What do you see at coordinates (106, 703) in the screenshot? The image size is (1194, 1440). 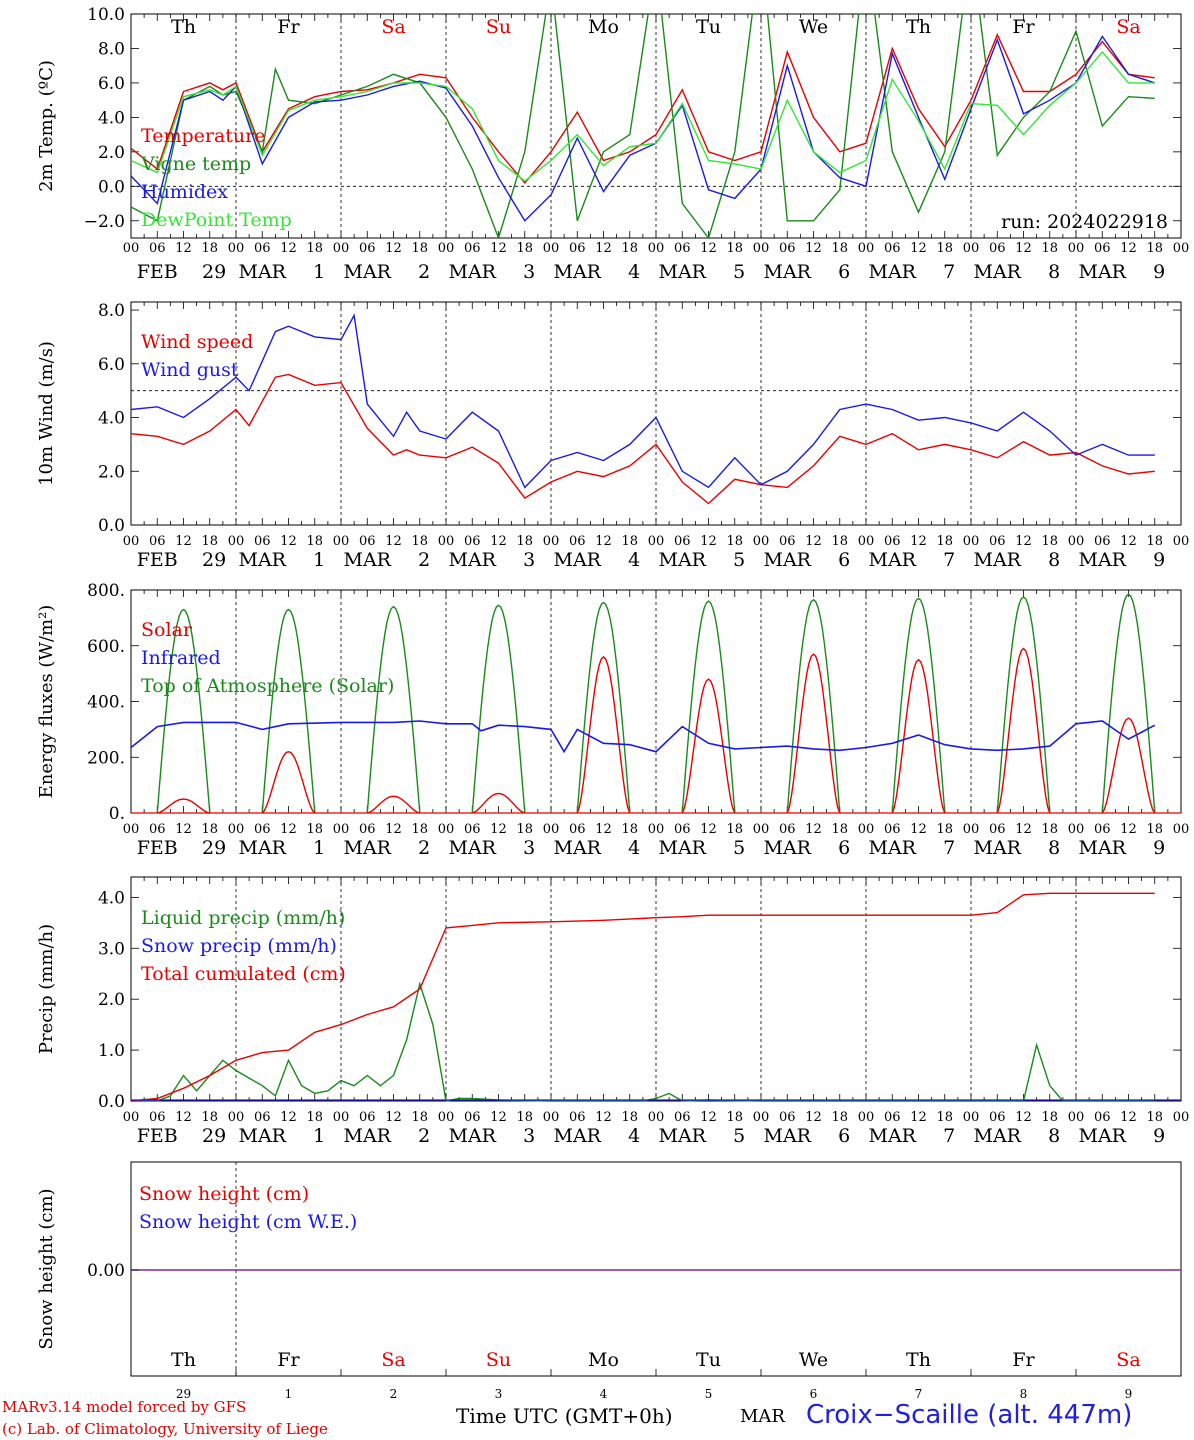 I see `y-tick-label: 400.` at bounding box center [106, 703].